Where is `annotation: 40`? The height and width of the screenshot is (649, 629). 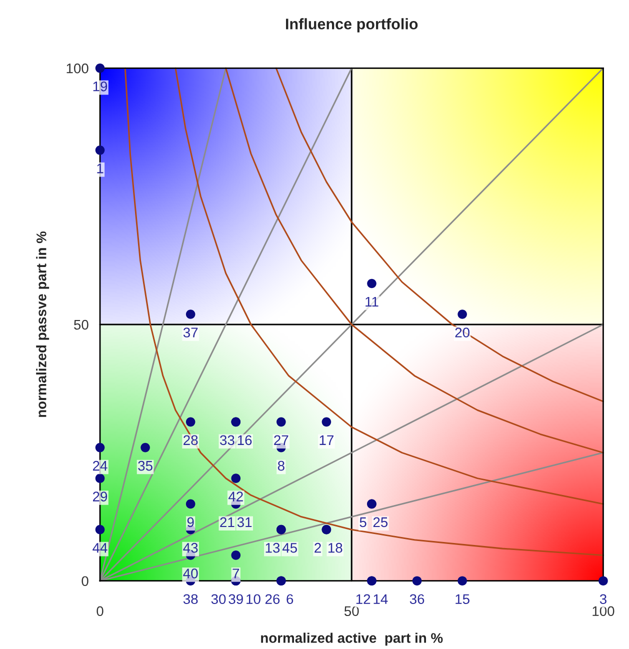
annotation: 40 is located at coordinates (190, 573).